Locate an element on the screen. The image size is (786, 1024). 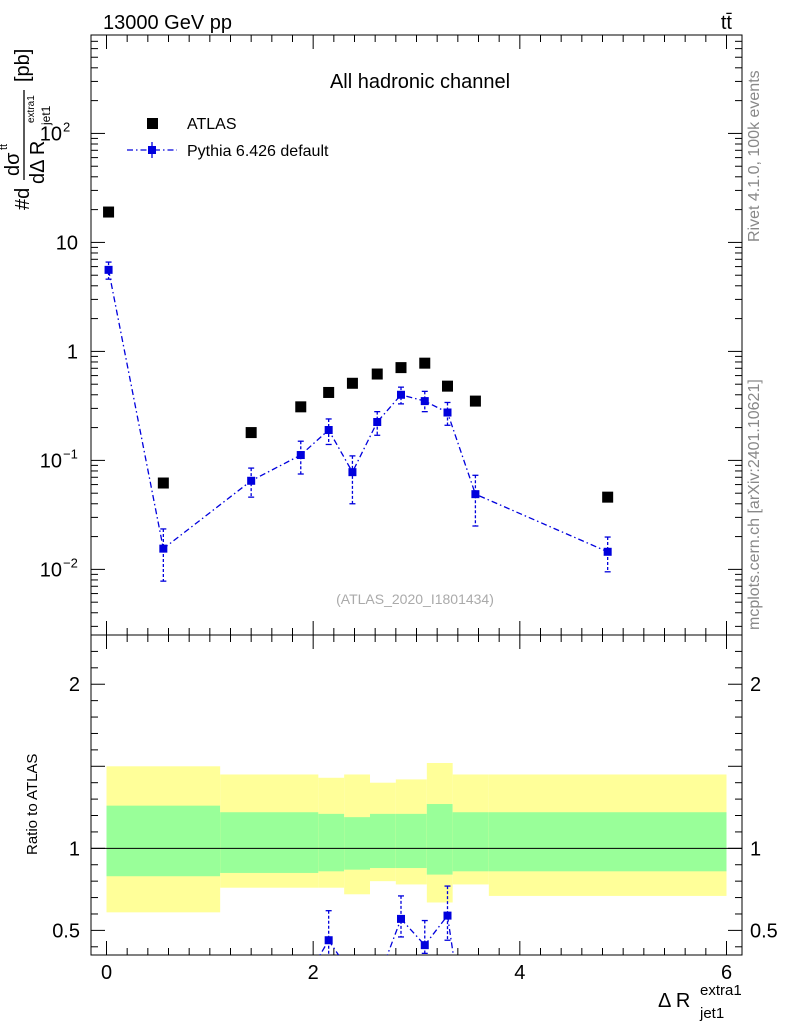
y-tick-label: 1 is located at coordinates (72, 352).